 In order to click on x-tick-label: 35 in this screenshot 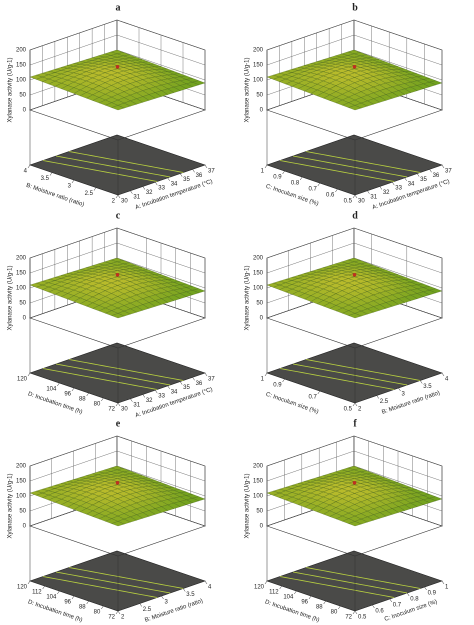, I will do `click(186, 388)`.